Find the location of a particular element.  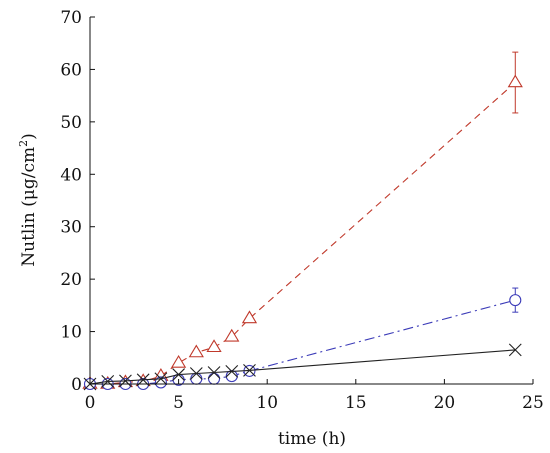

series-x is located at coordinates (302, 367).